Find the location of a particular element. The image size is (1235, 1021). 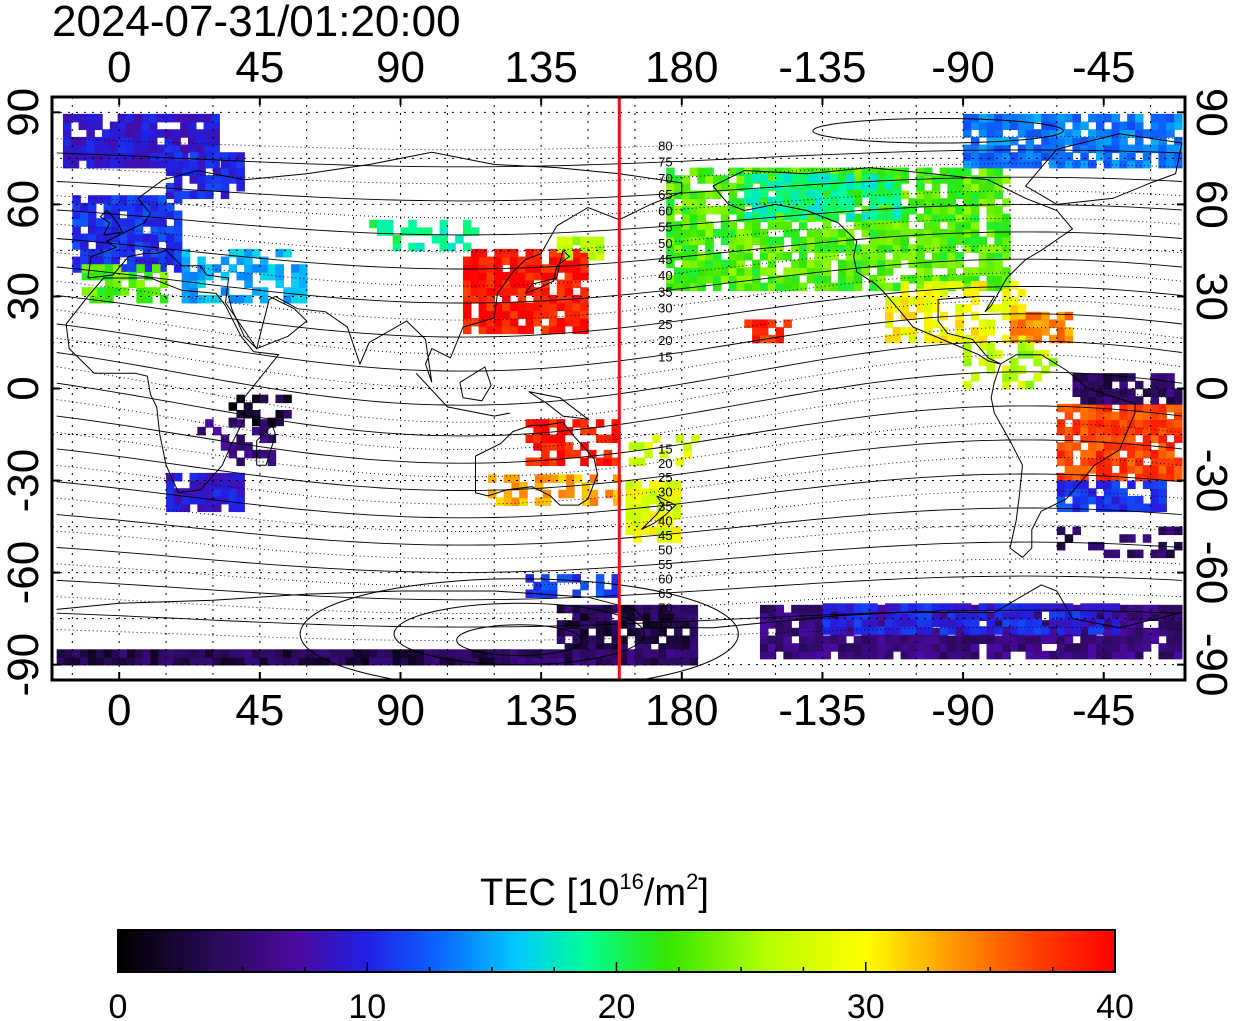

contour-label: 35 is located at coordinates (665, 506).